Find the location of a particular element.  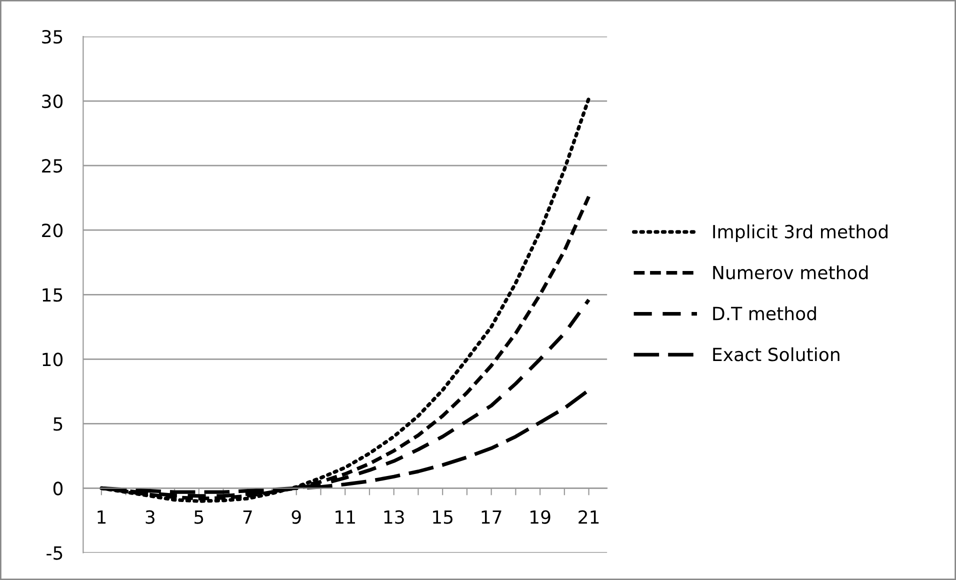

x-tick-label: 5 is located at coordinates (199, 517).